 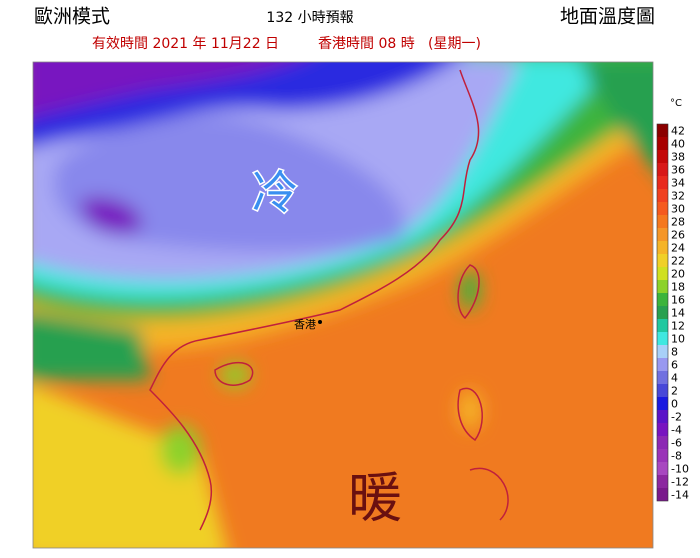 I want to click on colorbar-tick-label: 10, so click(x=678, y=339).